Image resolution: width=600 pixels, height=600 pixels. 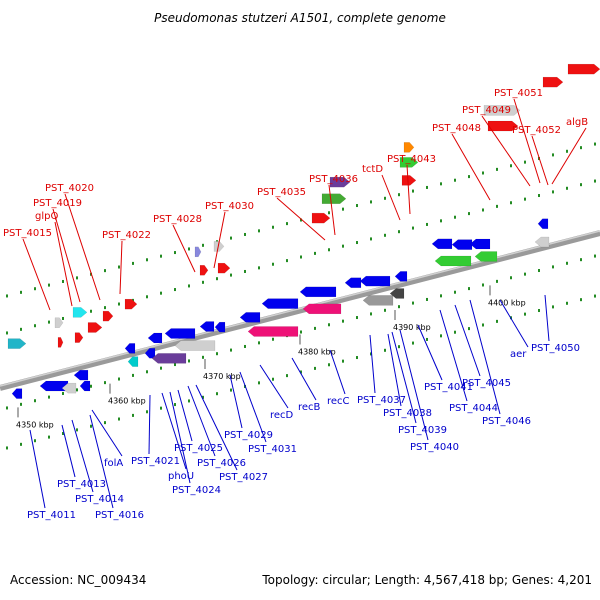 What do you see at coordinates (333, 179) in the screenshot?
I see `forward-gene-label: PST_4036` at bounding box center [333, 179].